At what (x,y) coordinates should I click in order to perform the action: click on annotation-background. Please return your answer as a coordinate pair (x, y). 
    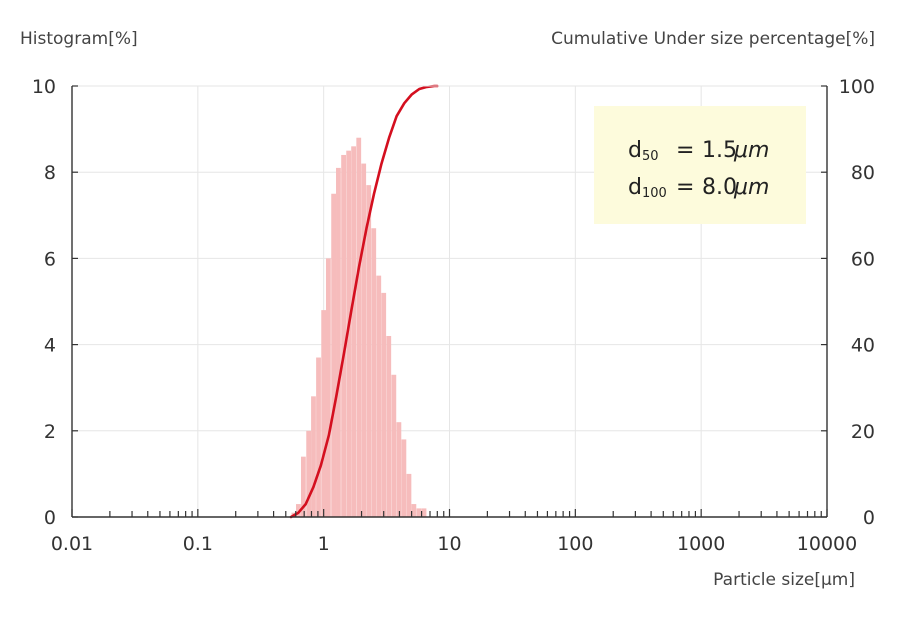
    Looking at the image, I should click on (700, 165).